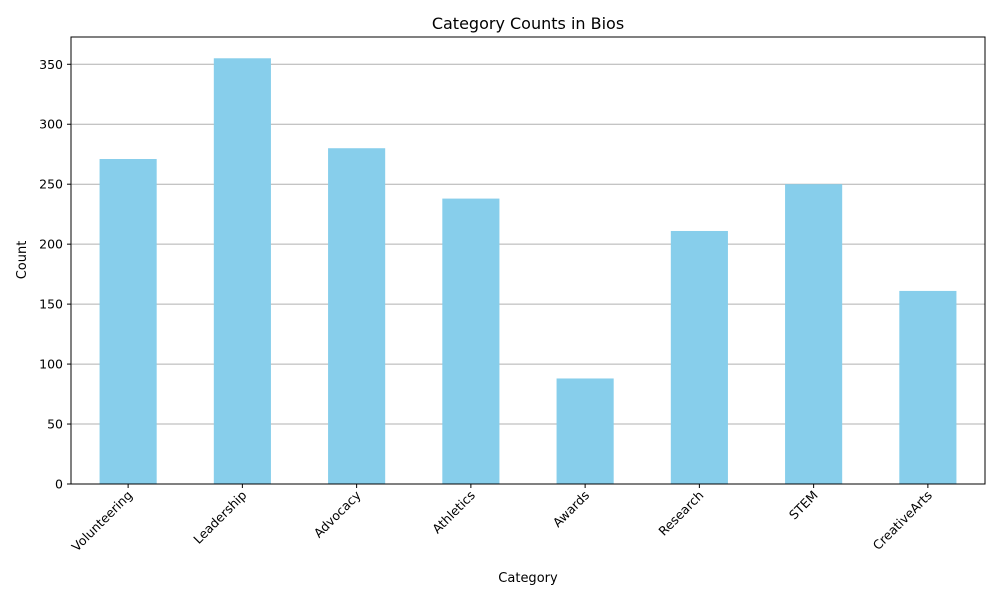 This screenshot has width=1000, height=600. What do you see at coordinates (699, 357) in the screenshot?
I see `bar-research` at bounding box center [699, 357].